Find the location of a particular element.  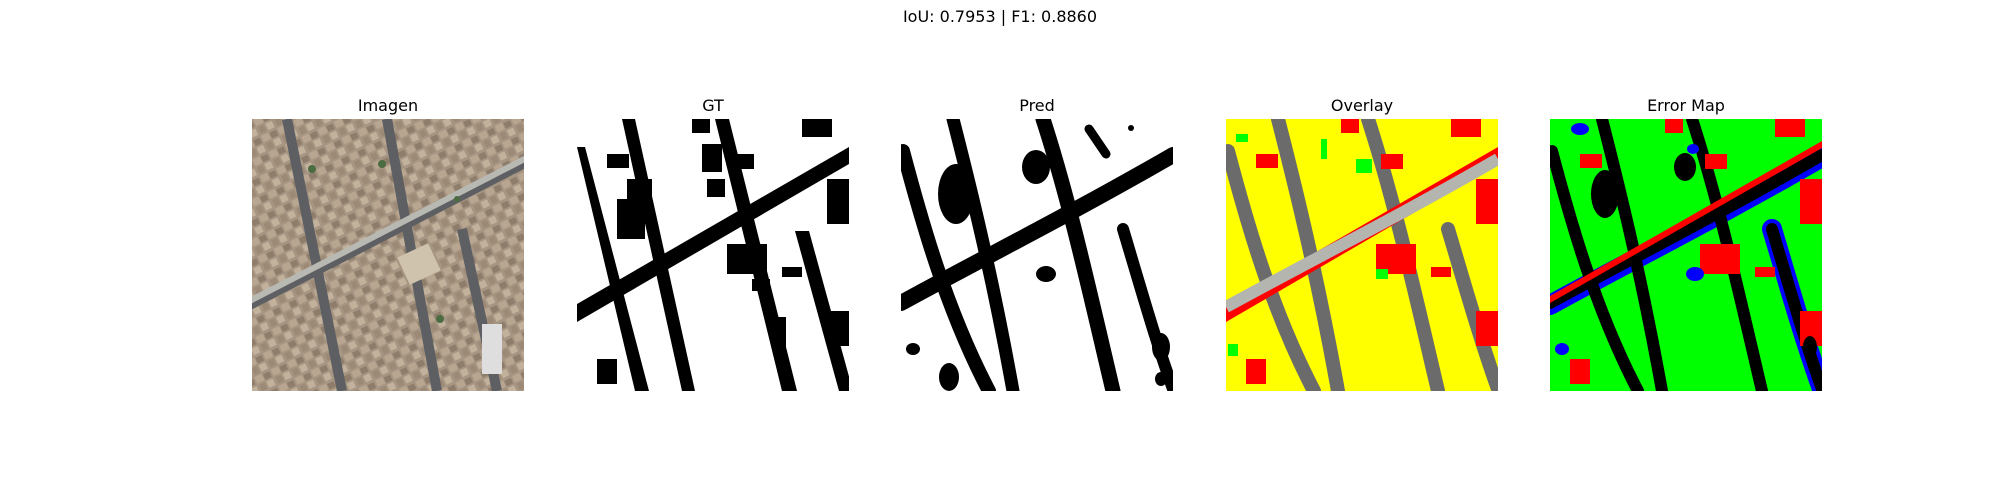

error-map-image is located at coordinates (1686, 255).